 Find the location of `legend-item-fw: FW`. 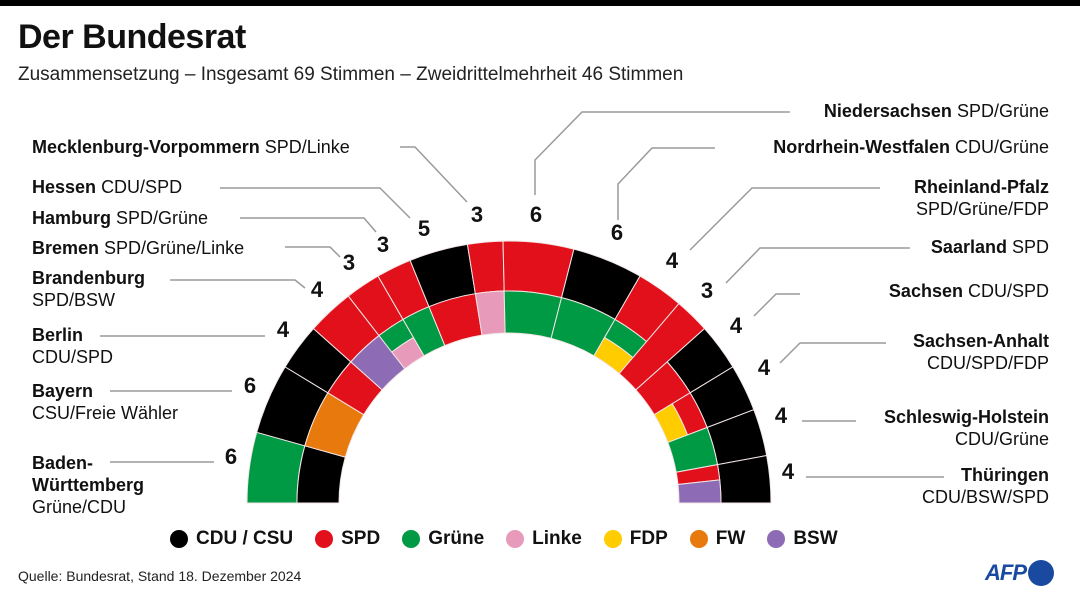

legend-item-fw: FW is located at coordinates (717, 539).